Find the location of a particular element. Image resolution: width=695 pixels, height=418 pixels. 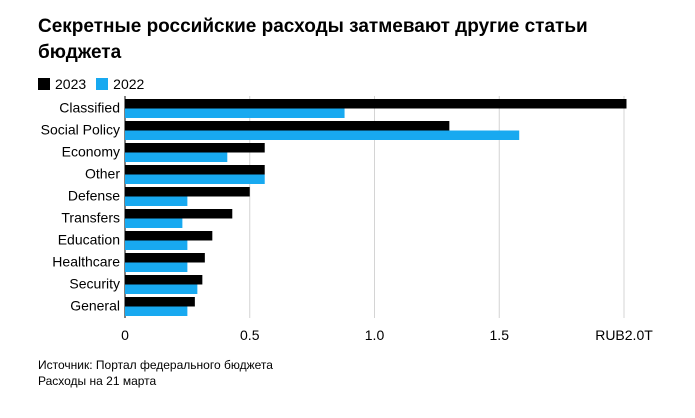

x-tick-label: 0.5 is located at coordinates (250, 335).